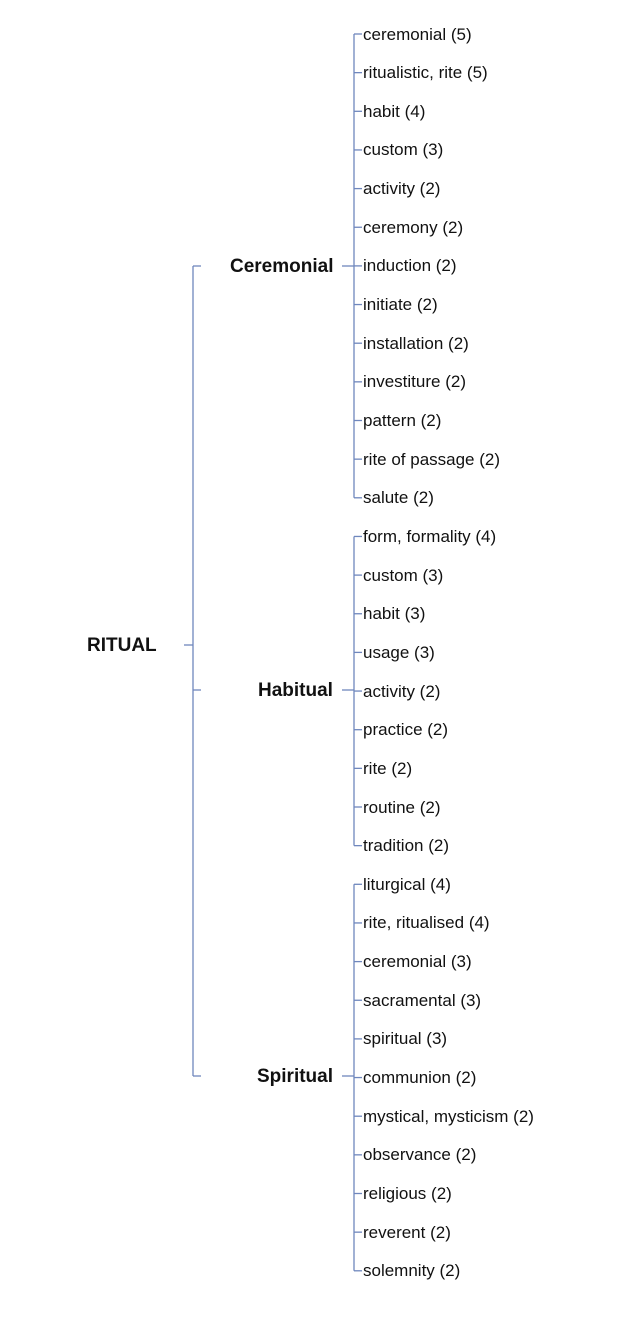 The height and width of the screenshot is (1317, 640). What do you see at coordinates (422, 1000) in the screenshot?
I see `leaf-item: sacramental (3)` at bounding box center [422, 1000].